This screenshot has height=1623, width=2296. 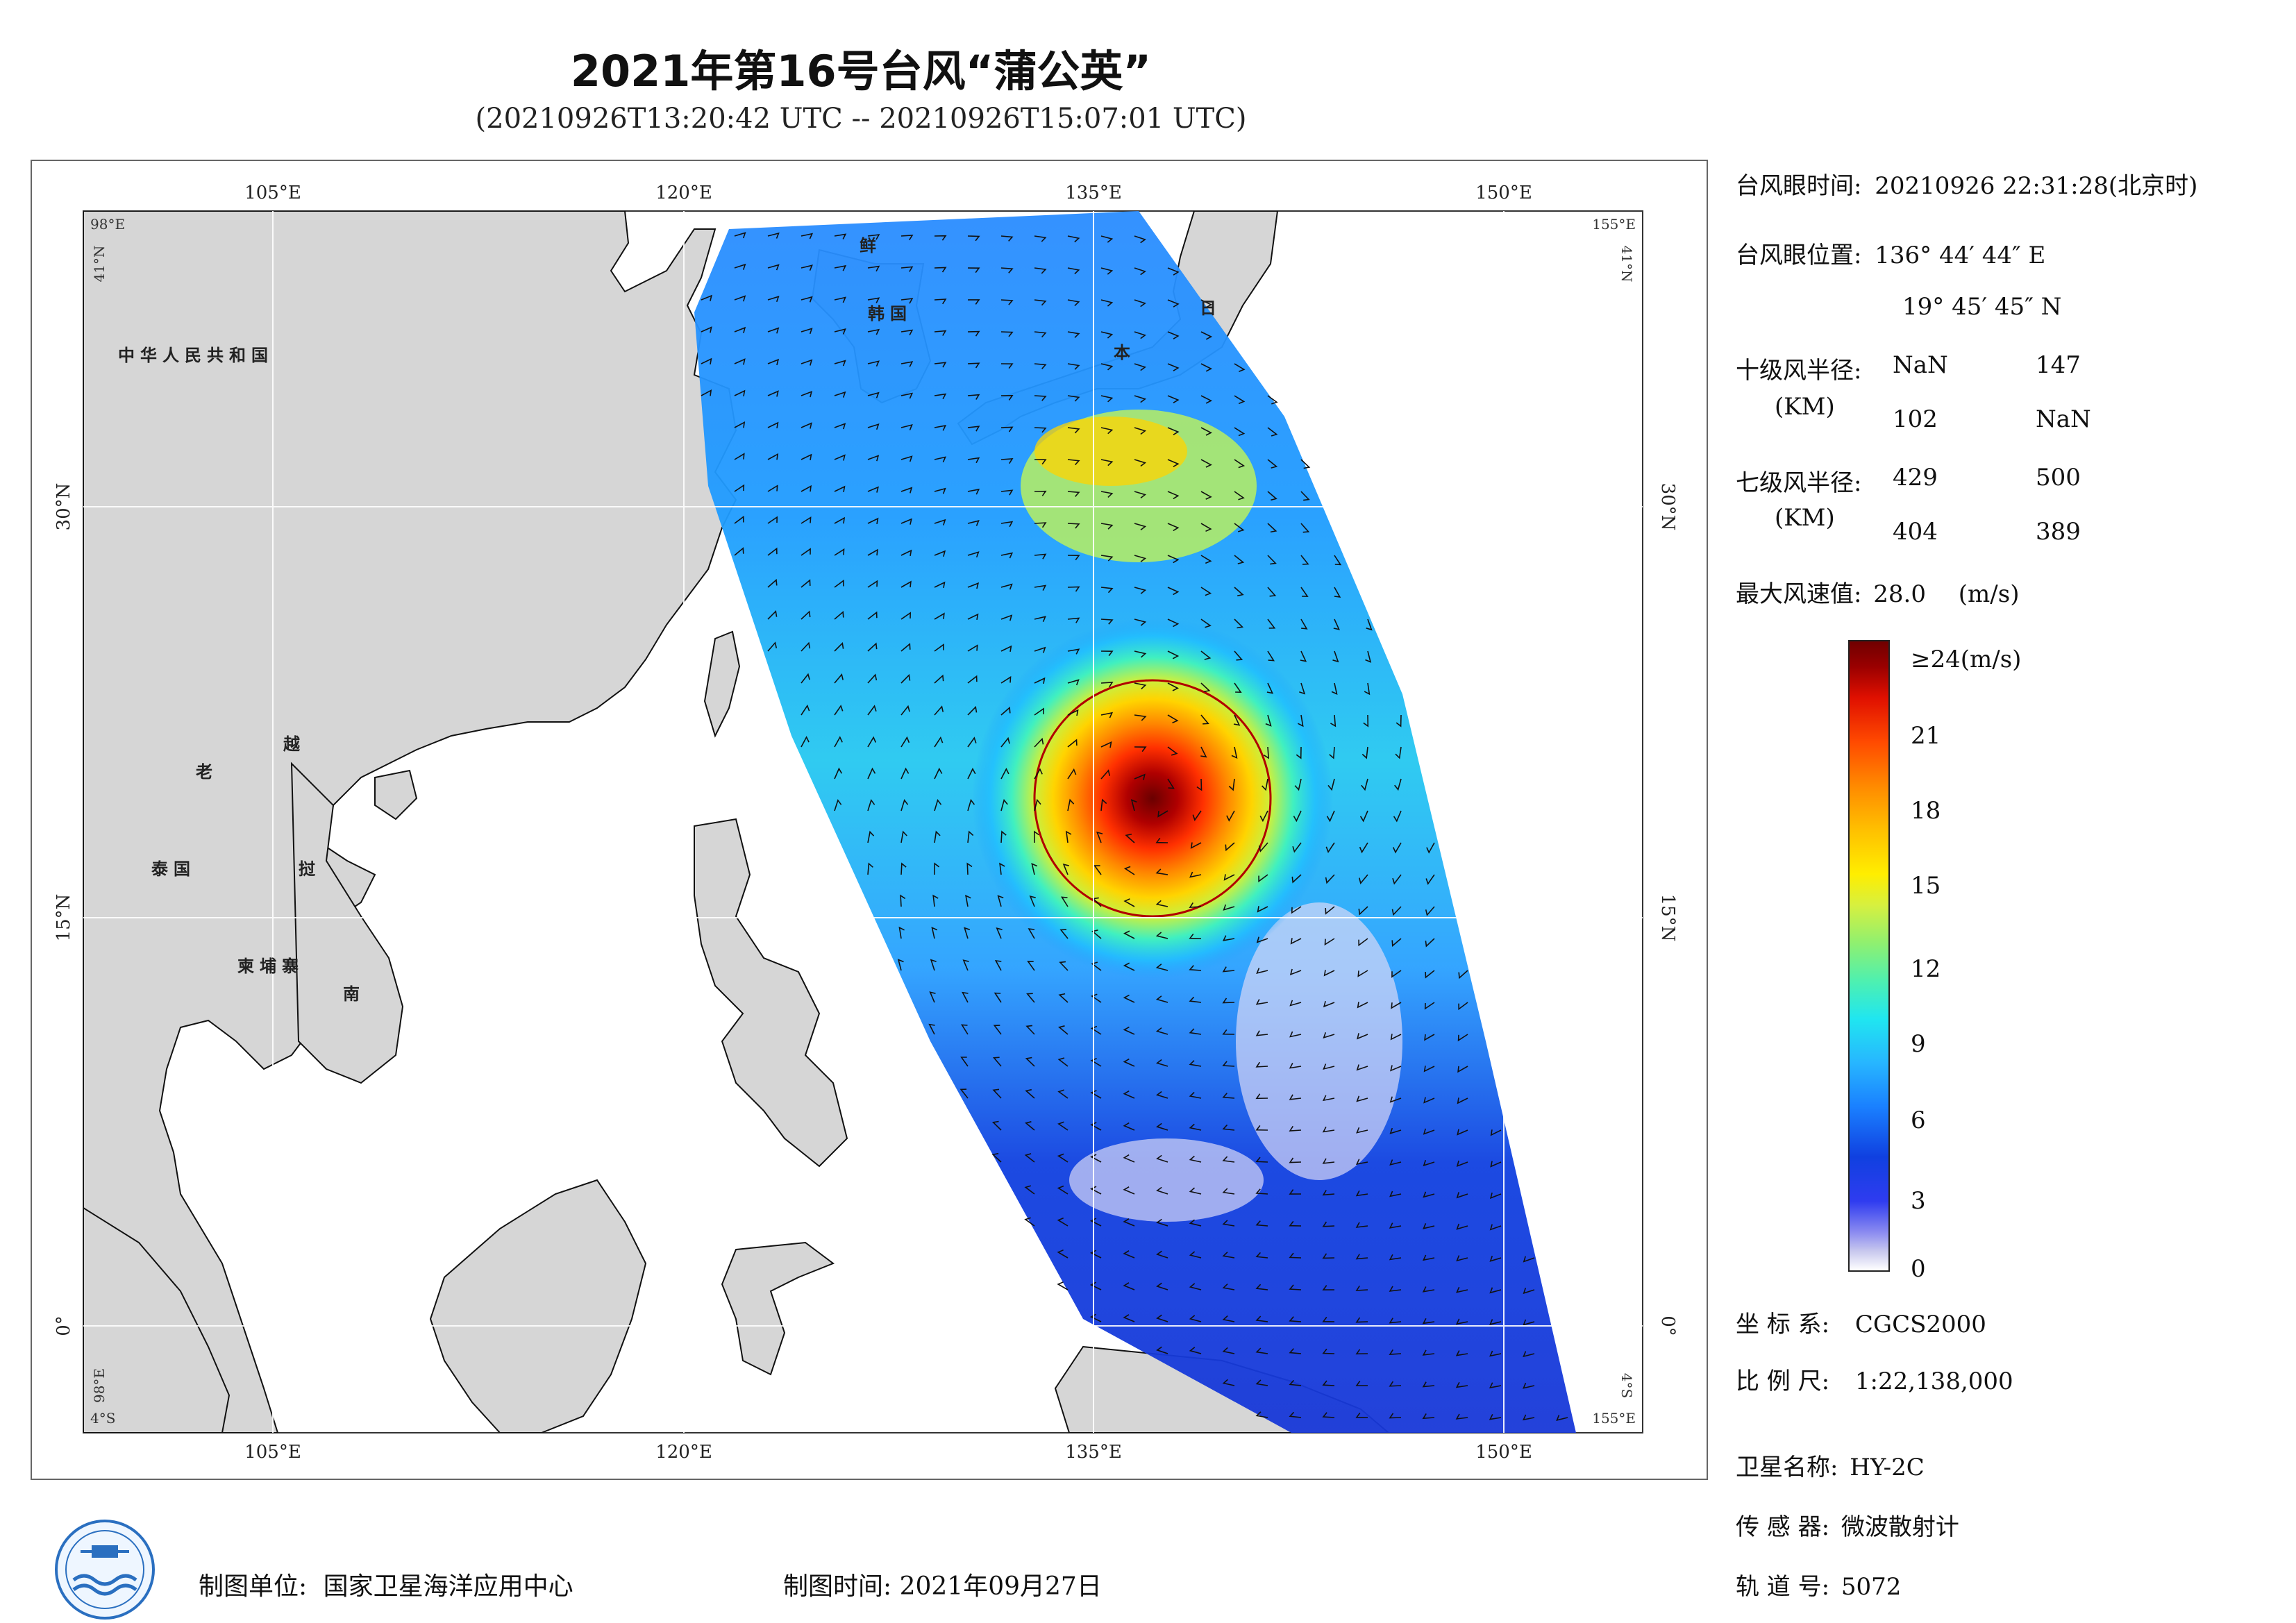 I want to click on land-philippines, so click(x=771, y=993).